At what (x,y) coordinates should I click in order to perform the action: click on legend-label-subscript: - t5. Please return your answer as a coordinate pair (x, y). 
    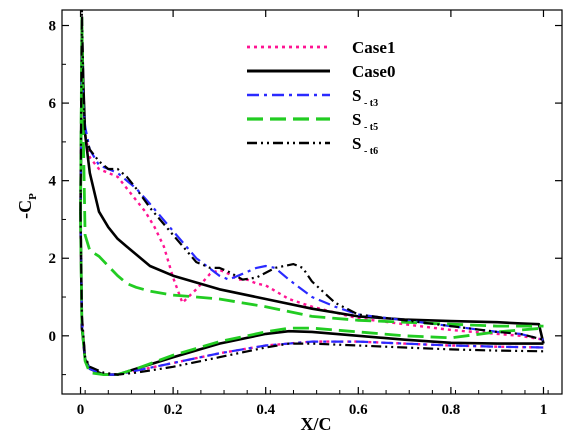
    Looking at the image, I should click on (369, 127).